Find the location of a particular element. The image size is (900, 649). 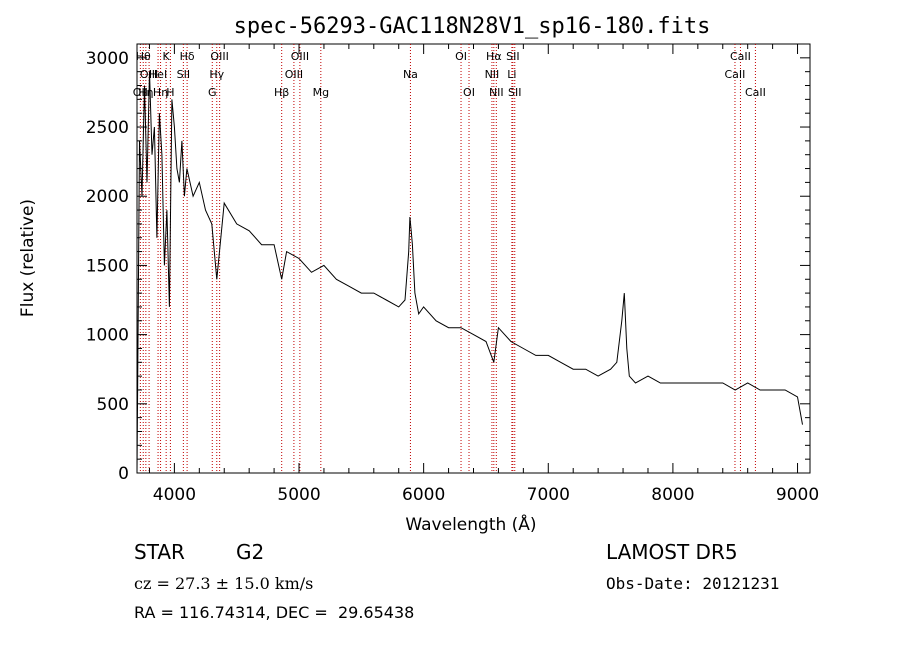

x-tick-label: 7000 is located at coordinates (548, 495).